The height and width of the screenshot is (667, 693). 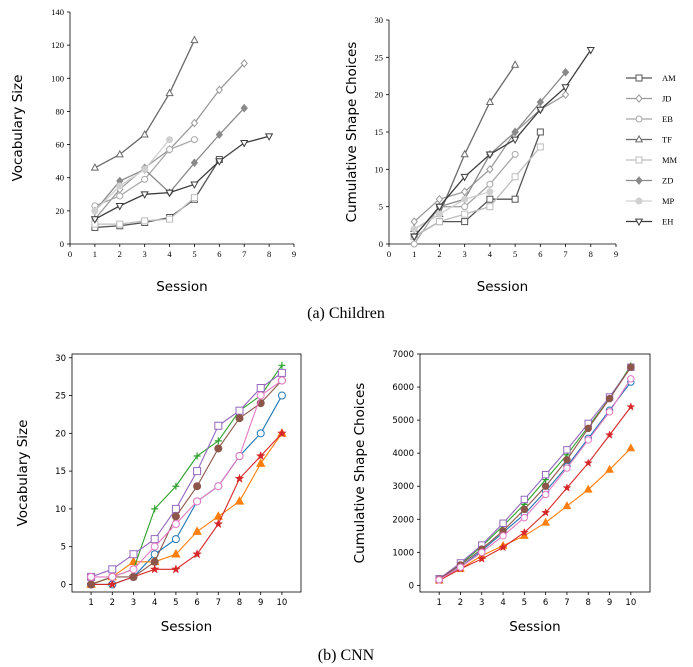 What do you see at coordinates (294, 254) in the screenshot?
I see `x-tick-label: 9` at bounding box center [294, 254].